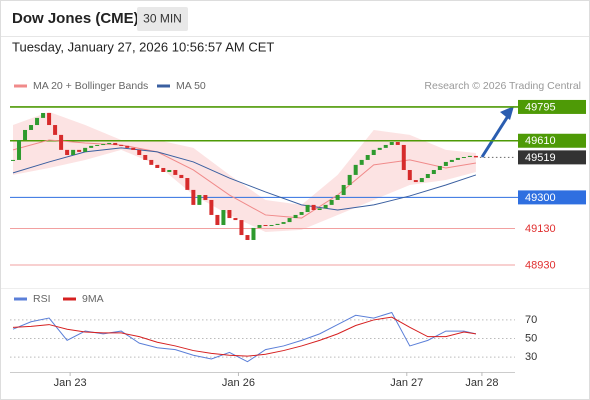 The height and width of the screenshot is (400, 590). What do you see at coordinates (540, 265) in the screenshot?
I see `level-label: 48930` at bounding box center [540, 265].